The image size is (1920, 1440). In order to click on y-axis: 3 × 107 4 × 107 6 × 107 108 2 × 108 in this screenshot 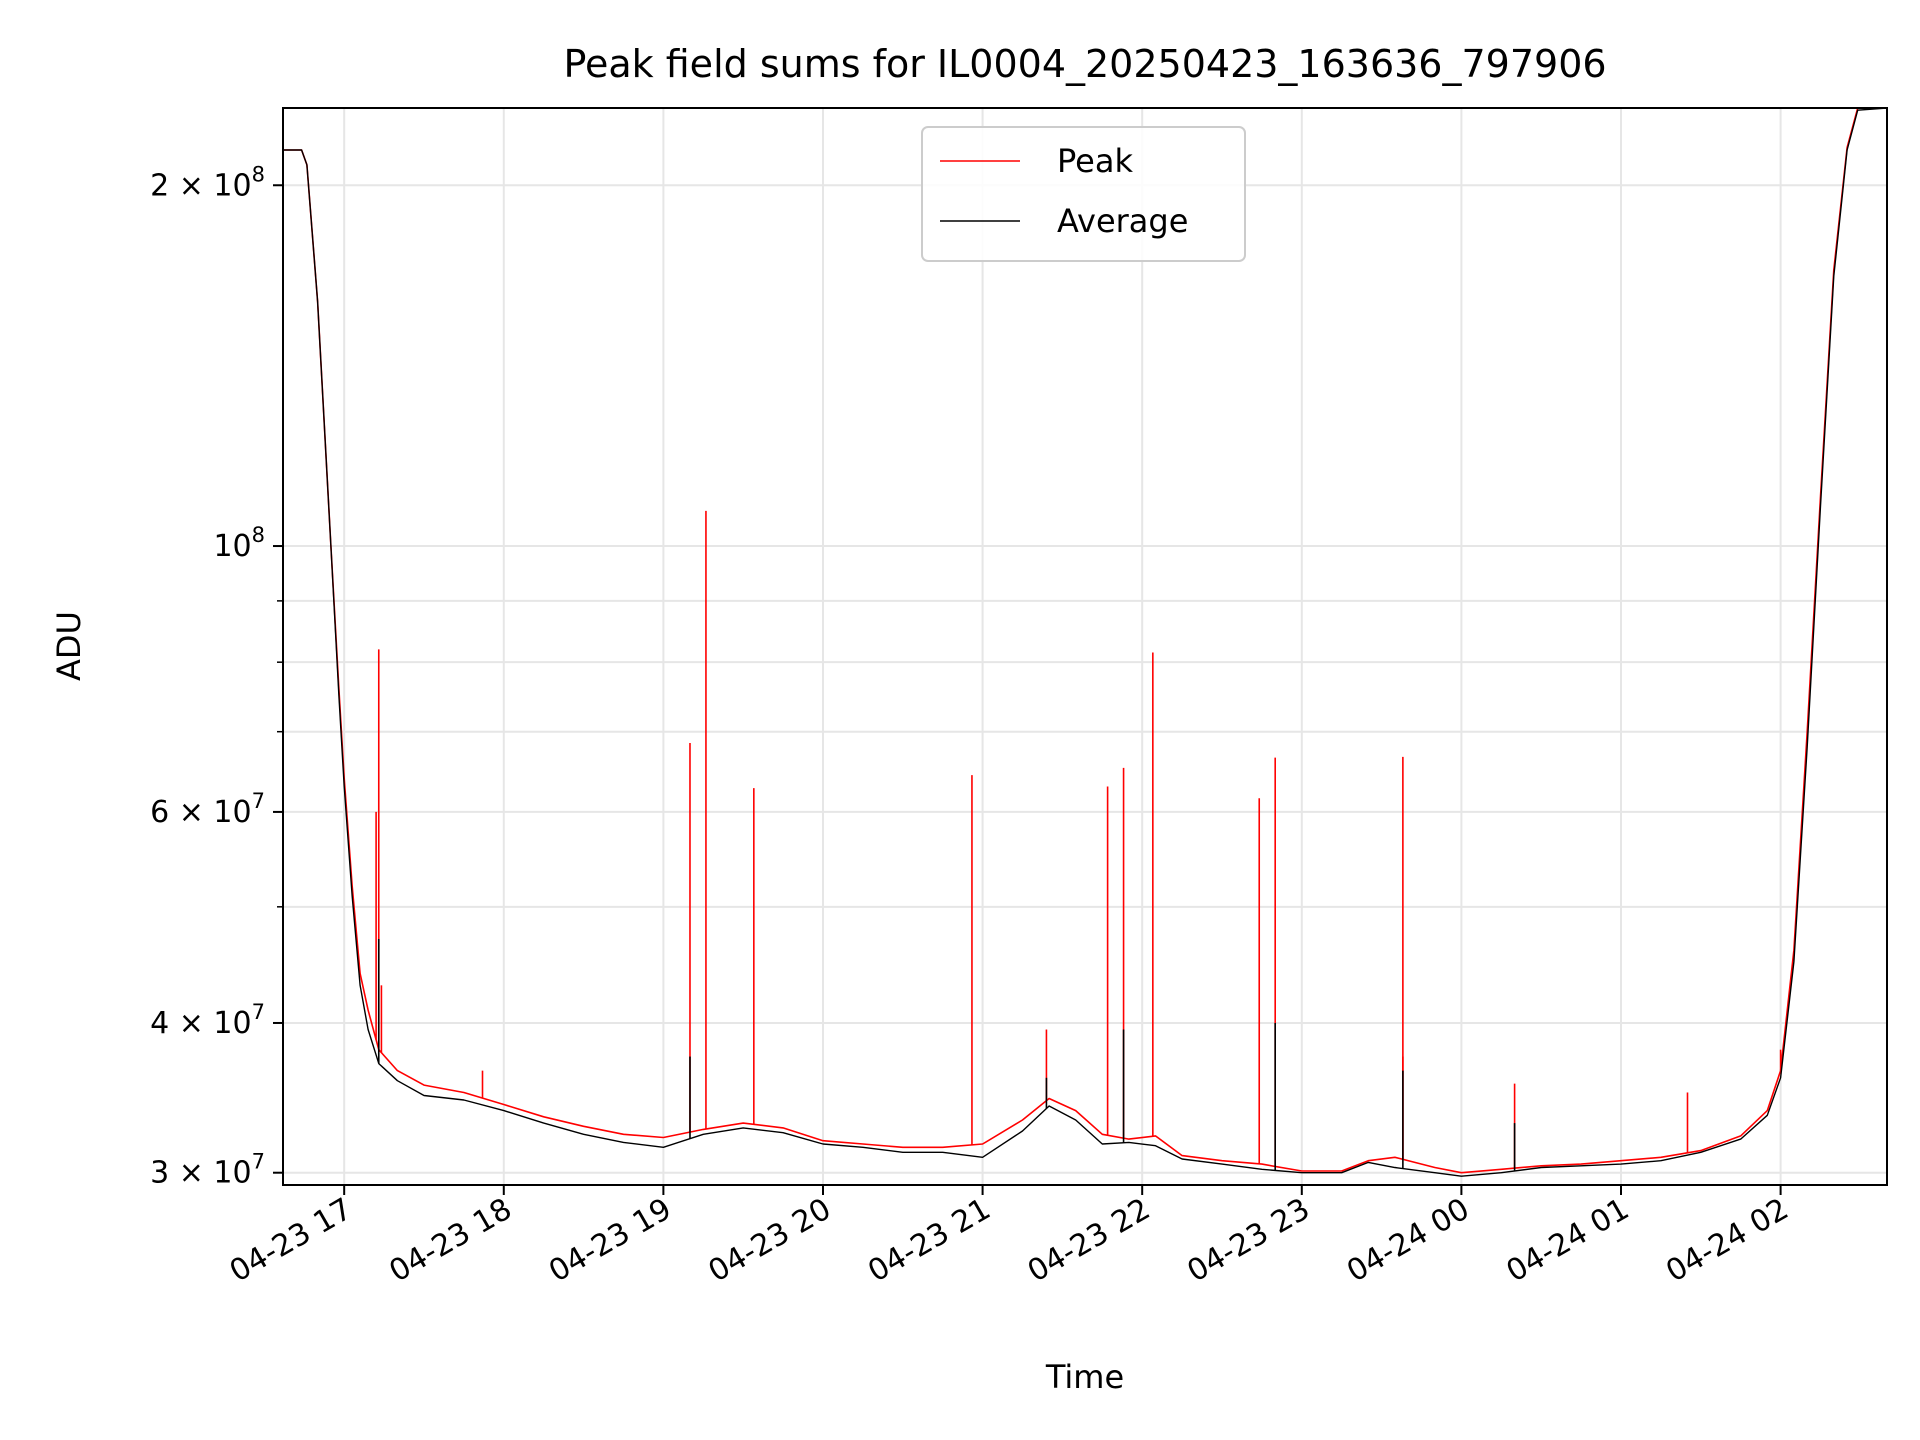, I will do `click(216, 676)`.